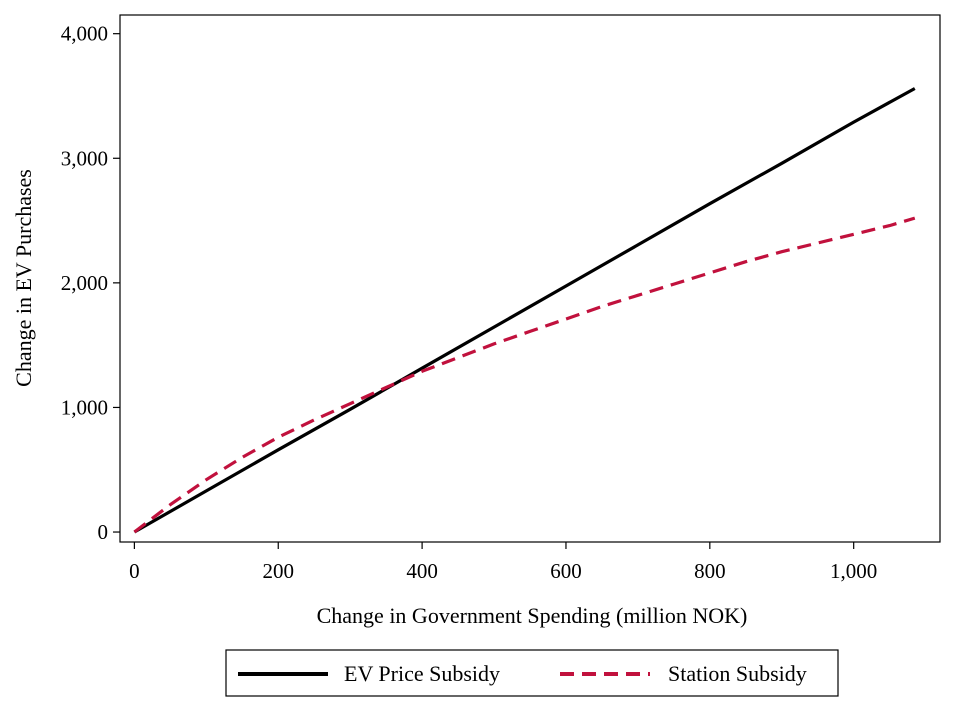  What do you see at coordinates (278, 571) in the screenshot?
I see `x-tick-label: 200` at bounding box center [278, 571].